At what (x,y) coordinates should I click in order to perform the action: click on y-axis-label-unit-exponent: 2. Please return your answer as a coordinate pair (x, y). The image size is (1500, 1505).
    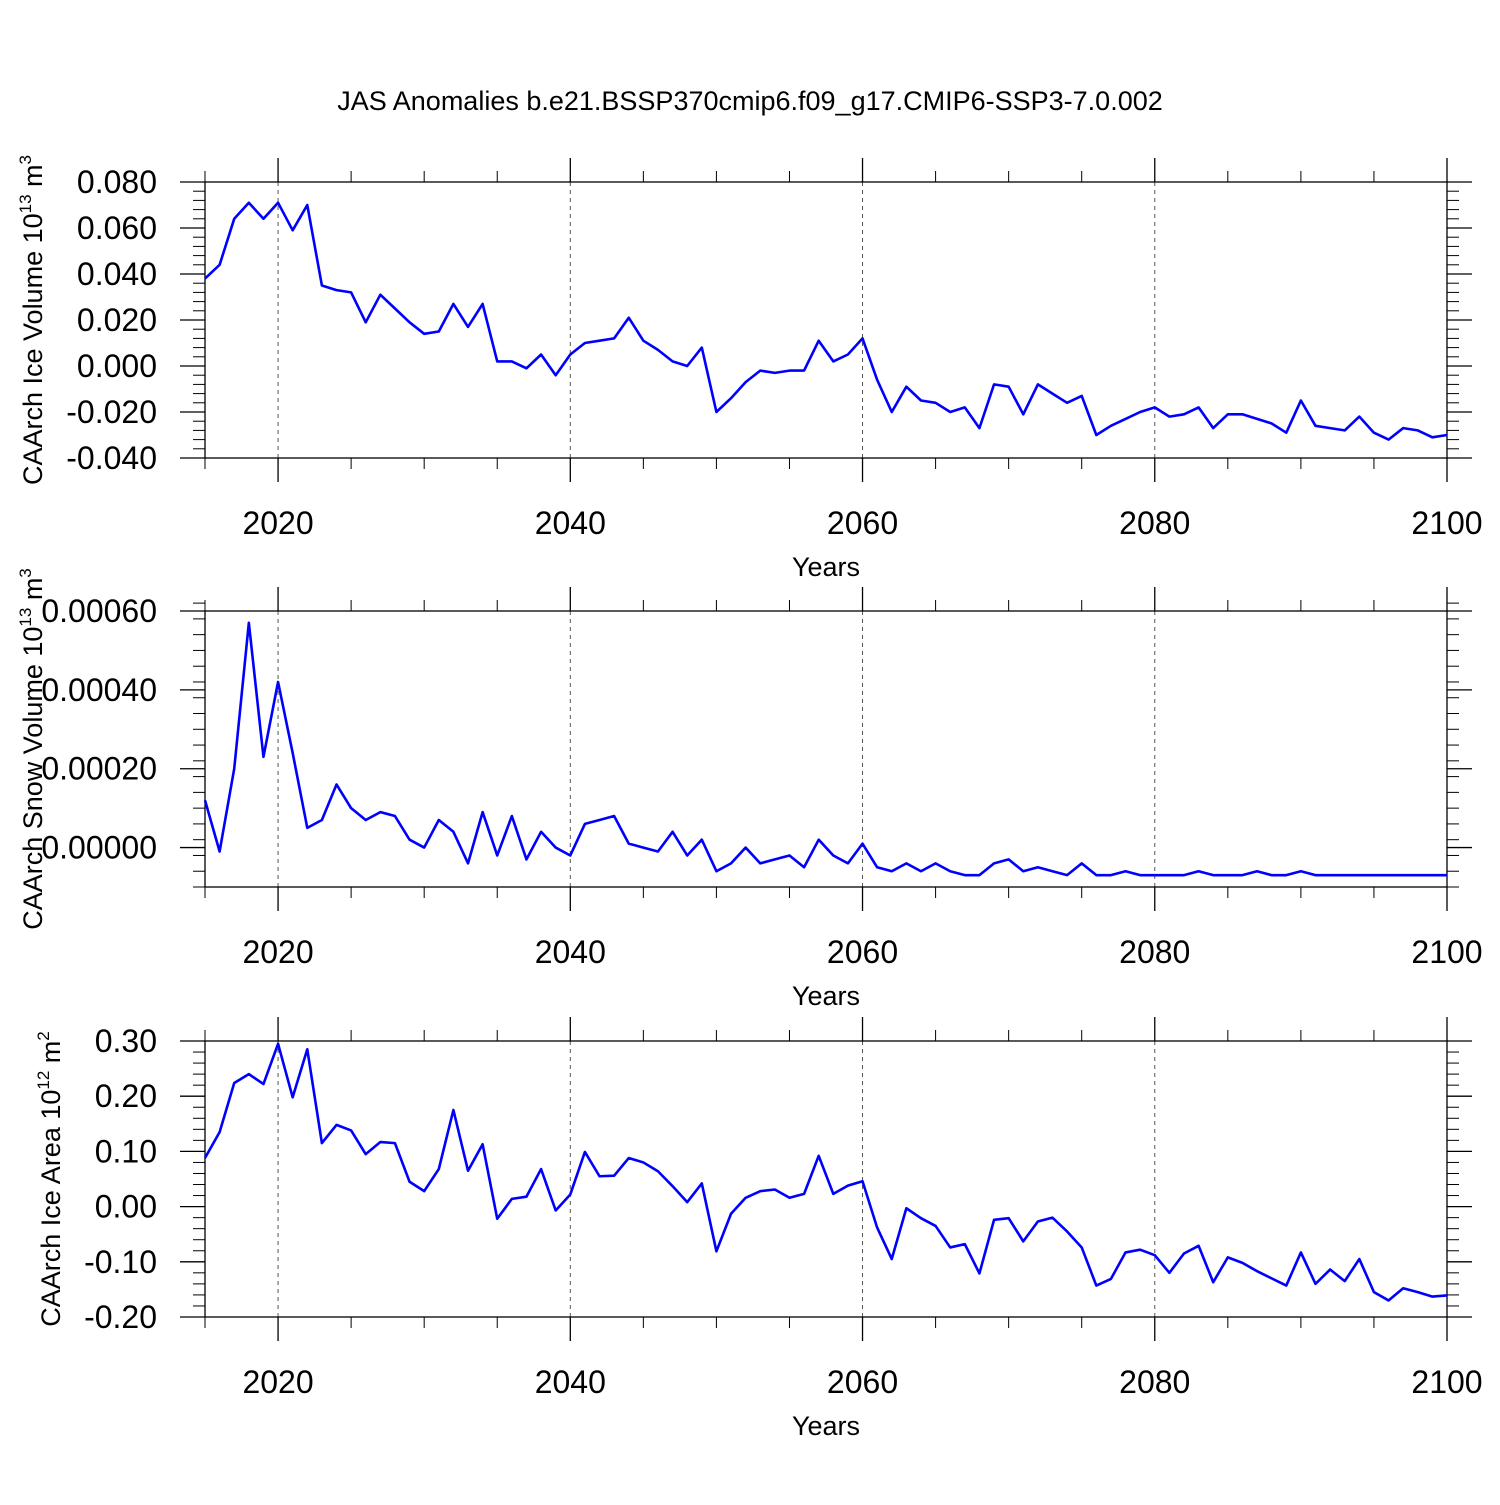
    Looking at the image, I should click on (43, 1035).